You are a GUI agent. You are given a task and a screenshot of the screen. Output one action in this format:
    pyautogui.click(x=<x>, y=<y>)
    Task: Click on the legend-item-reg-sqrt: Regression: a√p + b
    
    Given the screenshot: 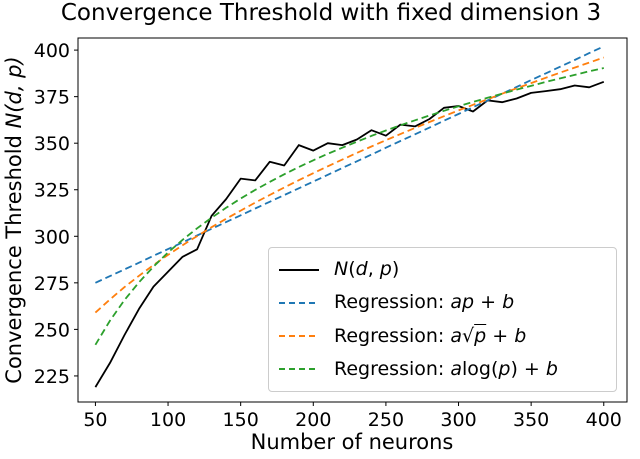 What is the action you would take?
    pyautogui.click(x=442, y=335)
    